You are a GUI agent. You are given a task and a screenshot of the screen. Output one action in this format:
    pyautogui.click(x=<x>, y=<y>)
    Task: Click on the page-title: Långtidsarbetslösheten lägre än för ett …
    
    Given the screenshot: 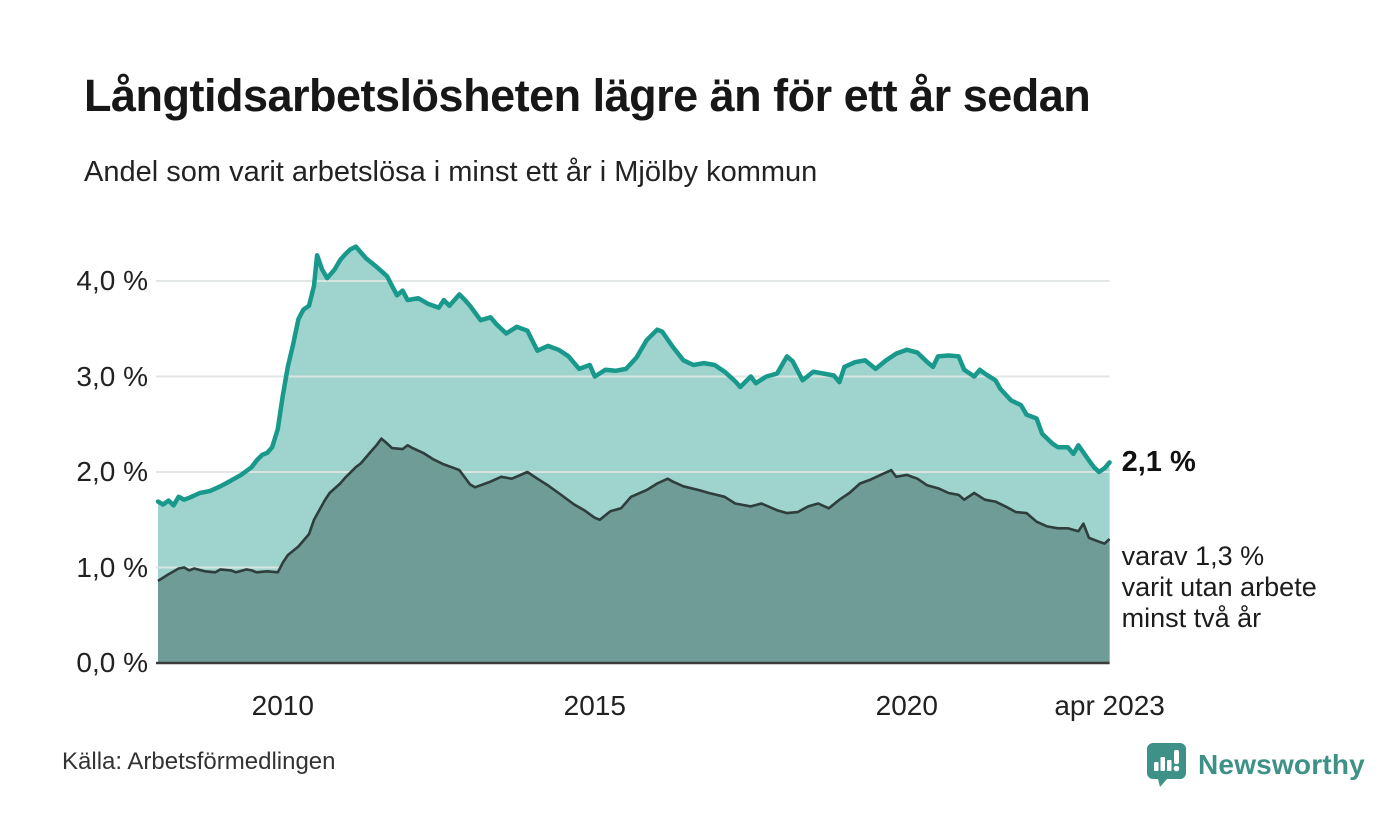 What is the action you would take?
    pyautogui.click(x=587, y=95)
    